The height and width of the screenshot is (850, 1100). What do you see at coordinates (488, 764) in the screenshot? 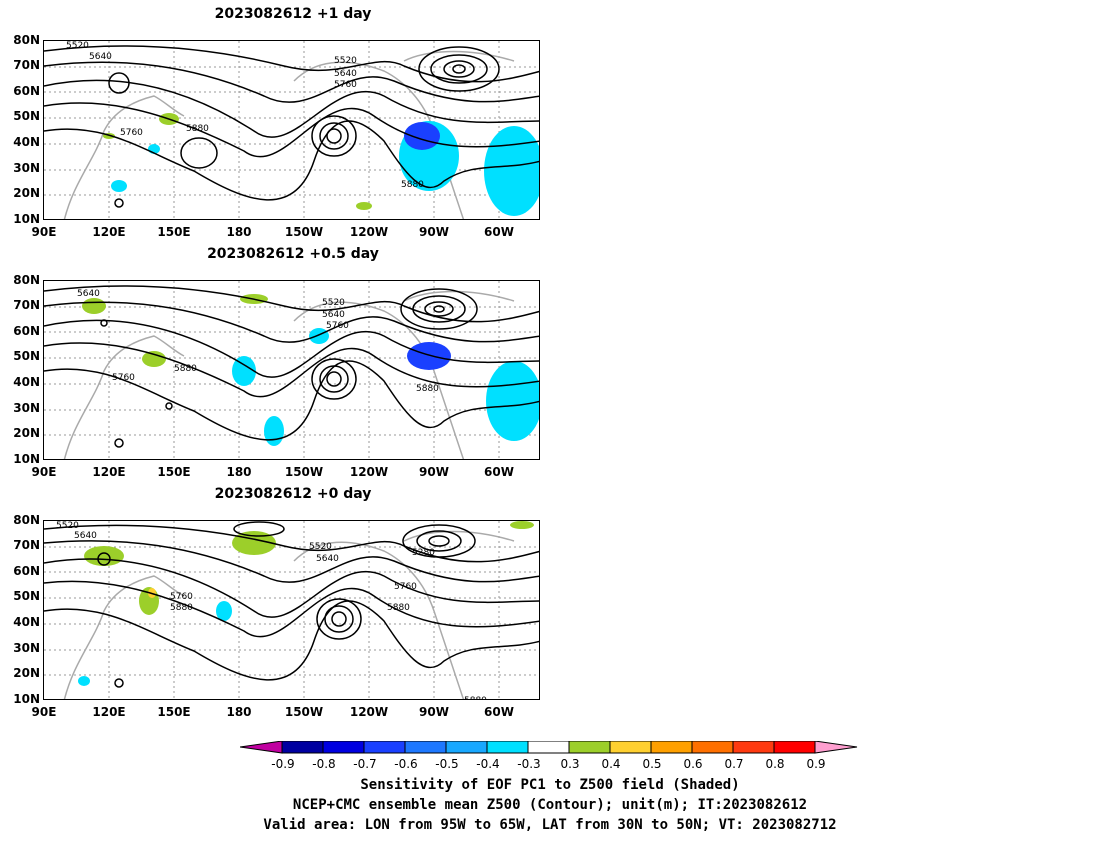
I see `colorbar-label: -0.4` at bounding box center [488, 764].